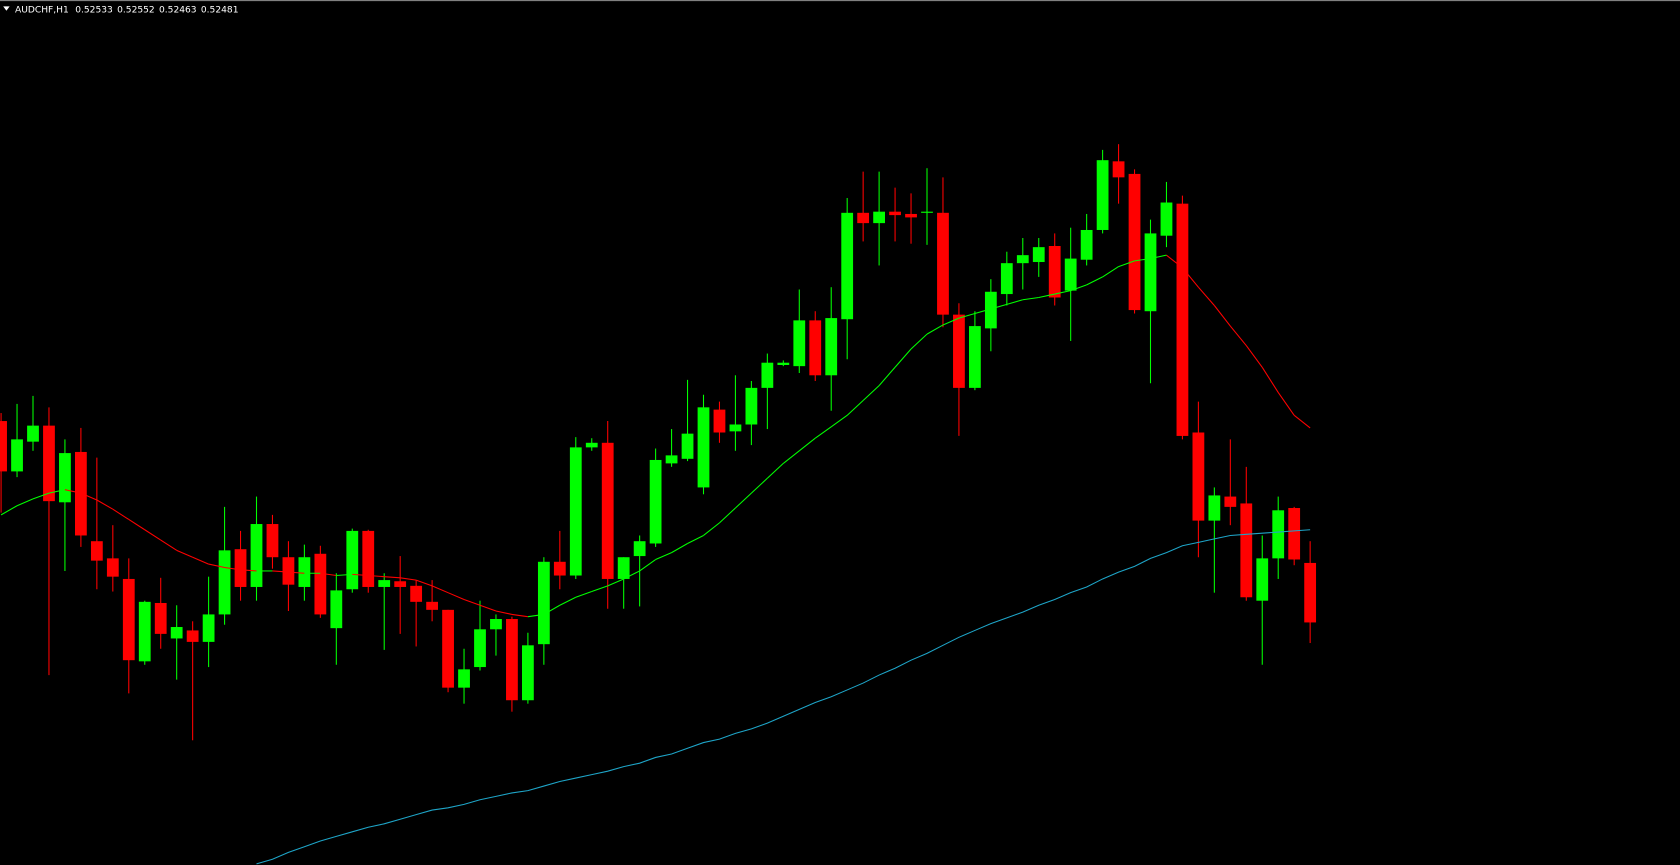 This screenshot has height=865, width=1680. Describe the element at coordinates (220, 10) in the screenshot. I see `header-close: 0.52481` at that location.